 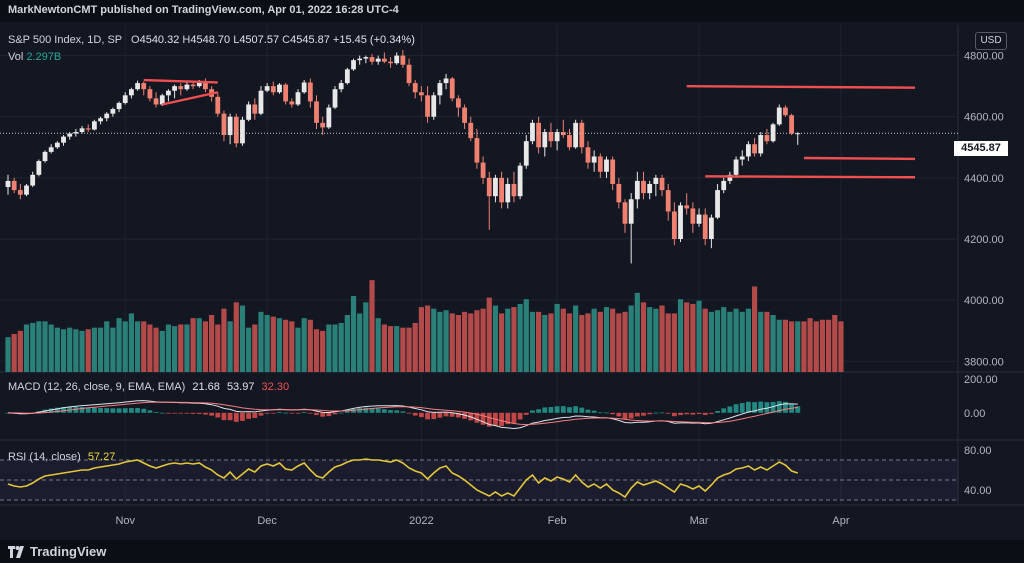 What do you see at coordinates (402, 413) in the screenshot?
I see `macd-signal-line` at bounding box center [402, 413].